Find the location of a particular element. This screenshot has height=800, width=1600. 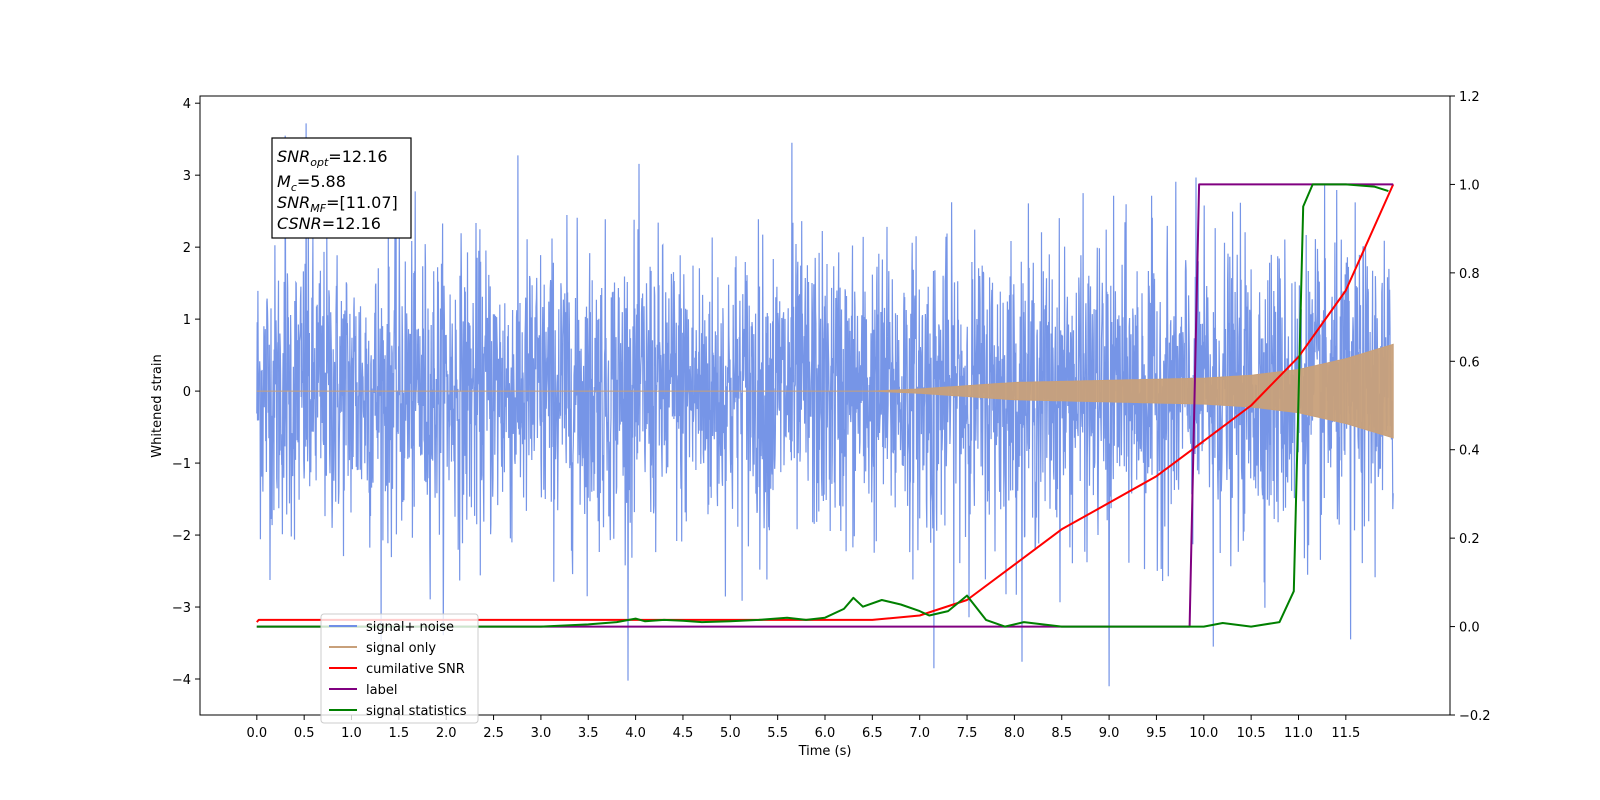

x-tick-label: 2.5 is located at coordinates (493, 733).